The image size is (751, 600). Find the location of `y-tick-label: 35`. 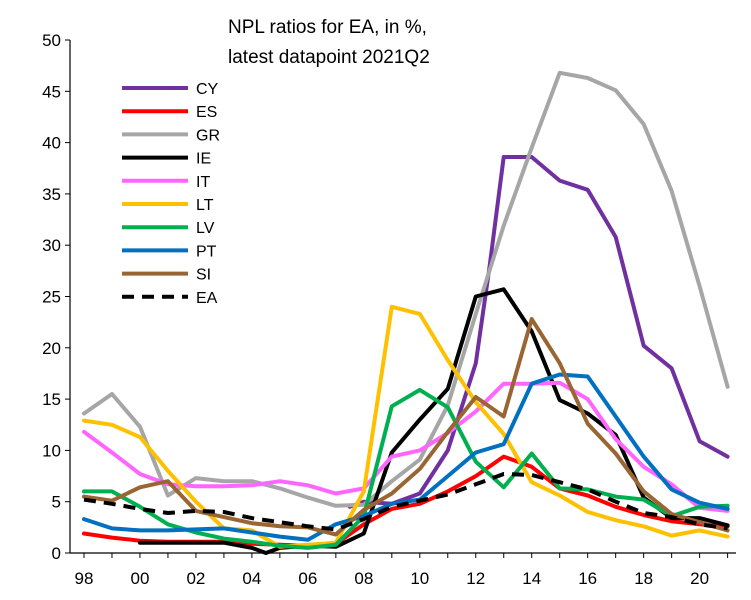

y-tick-label: 35 is located at coordinates (51, 194).